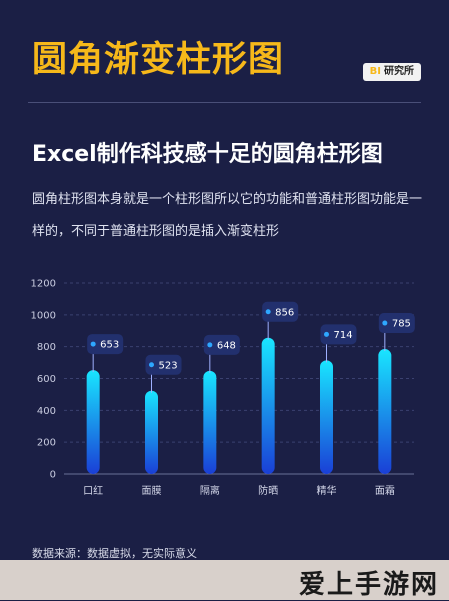 The image size is (449, 601). Describe the element at coordinates (168, 365) in the screenshot. I see `data-label: 523` at that location.